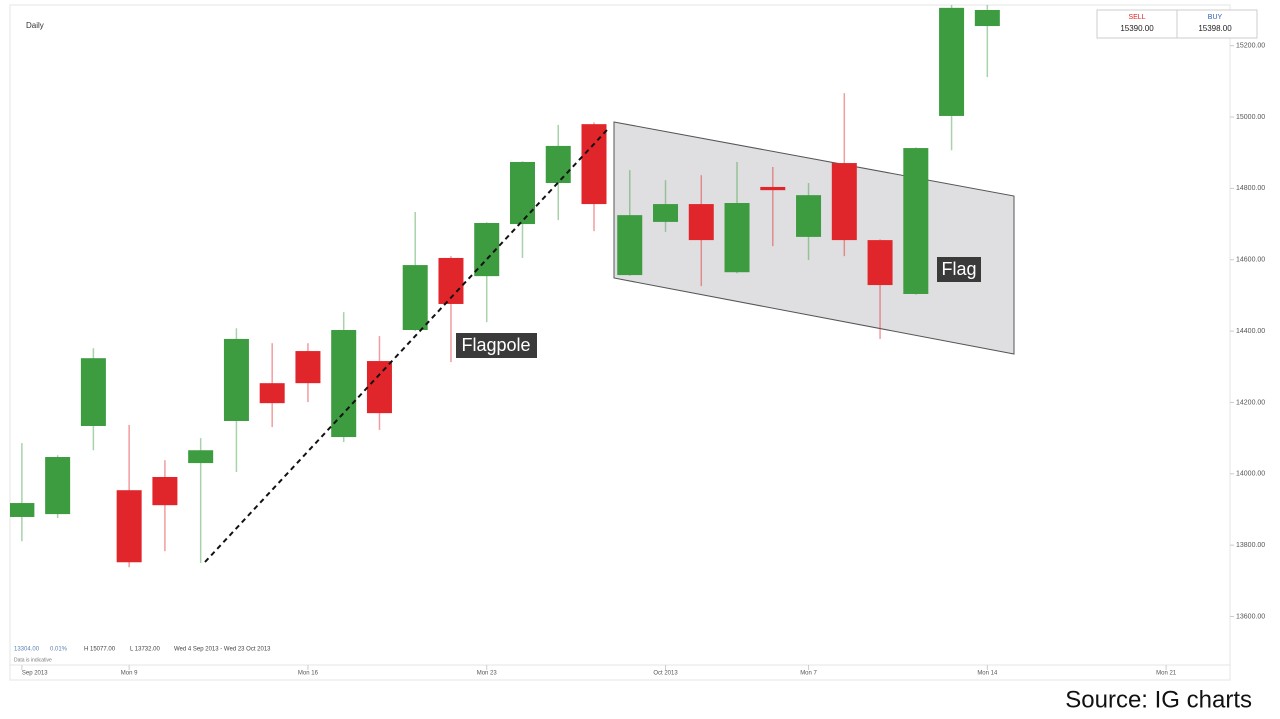 The height and width of the screenshot is (719, 1280). Describe the element at coordinates (1250, 117) in the screenshot. I see `y-tick-label: 15000.00` at that location.